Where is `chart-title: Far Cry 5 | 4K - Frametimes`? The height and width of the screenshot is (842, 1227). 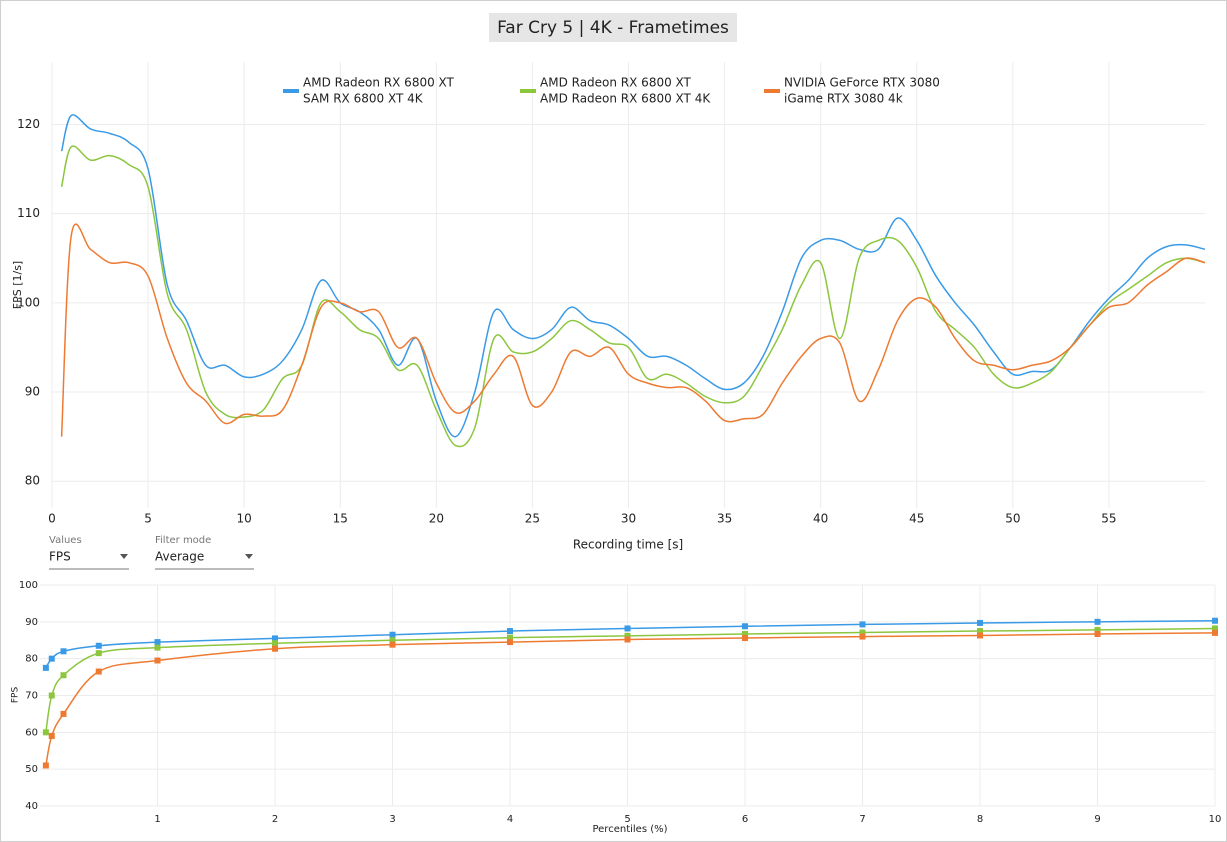 chart-title: Far Cry 5 | 4K - Frametimes is located at coordinates (613, 28).